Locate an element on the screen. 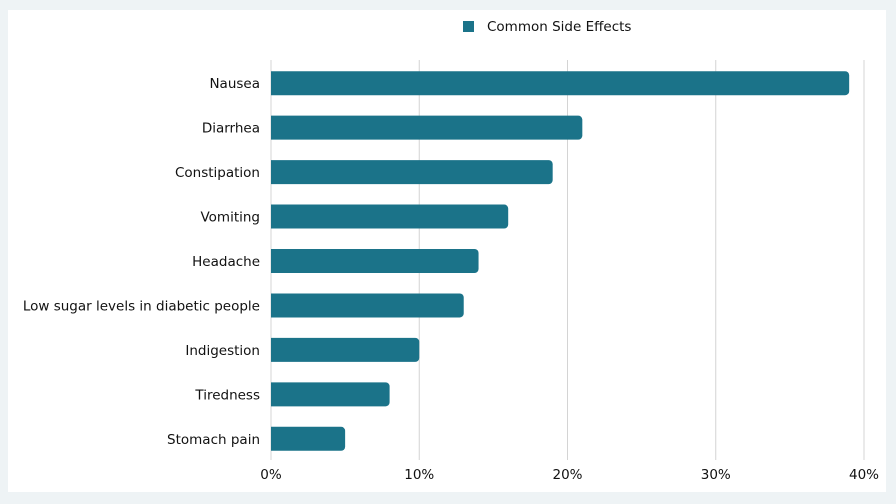  legend-label: Common Side Effects is located at coordinates (559, 27).